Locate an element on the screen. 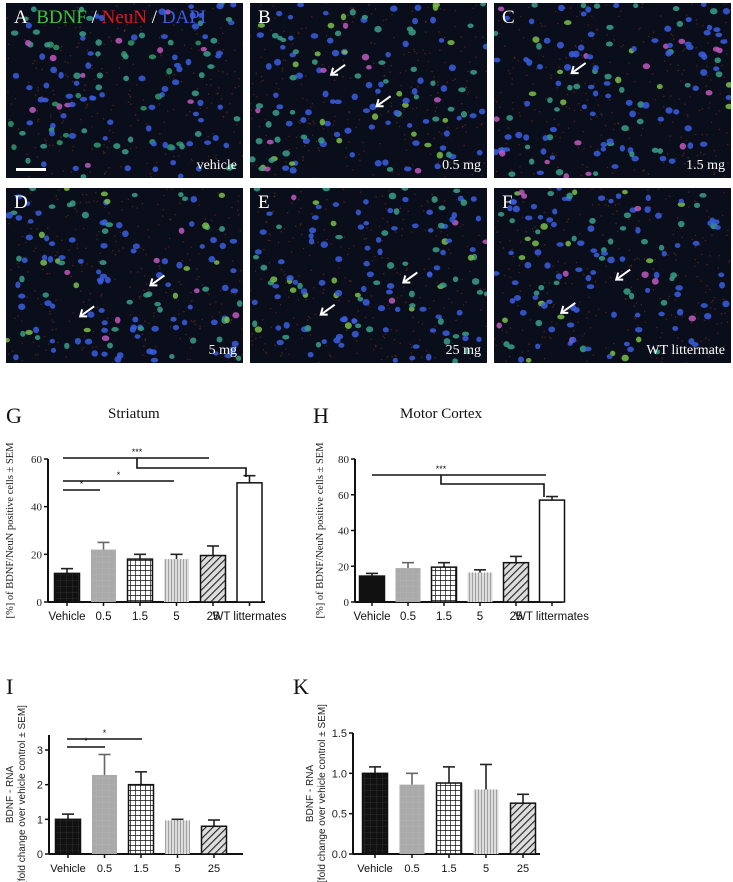 This screenshot has height=882, width=733. condition-label: 1.5 mg is located at coordinates (705, 165).